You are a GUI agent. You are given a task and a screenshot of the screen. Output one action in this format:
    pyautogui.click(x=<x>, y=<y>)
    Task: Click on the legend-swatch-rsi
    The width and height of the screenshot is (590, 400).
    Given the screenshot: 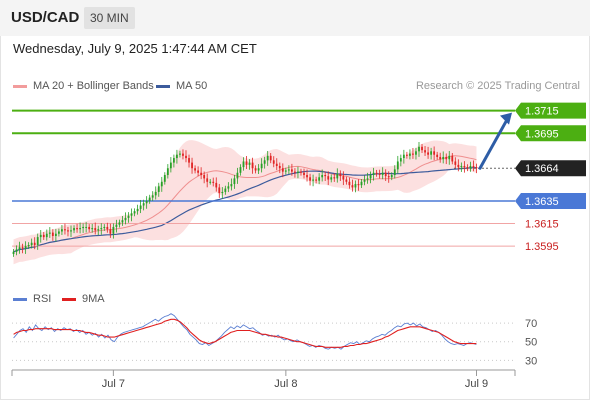 What is the action you would take?
    pyautogui.click(x=20, y=299)
    